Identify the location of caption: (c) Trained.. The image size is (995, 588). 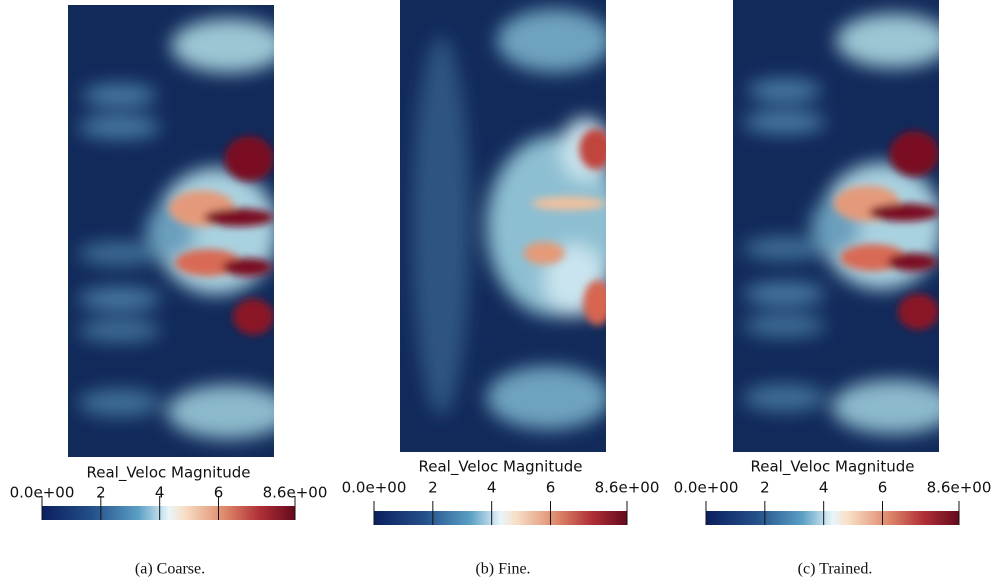
(835, 569).